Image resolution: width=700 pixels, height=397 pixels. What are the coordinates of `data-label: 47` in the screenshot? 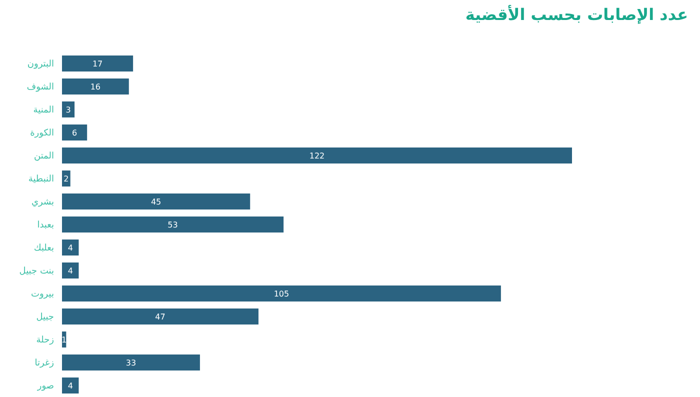 It's located at (160, 317).